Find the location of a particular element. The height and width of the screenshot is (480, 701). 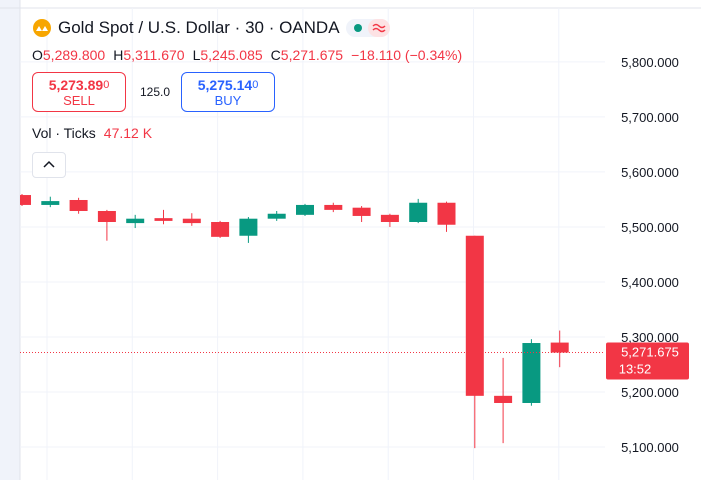

symbol-icon is located at coordinates (42, 28).